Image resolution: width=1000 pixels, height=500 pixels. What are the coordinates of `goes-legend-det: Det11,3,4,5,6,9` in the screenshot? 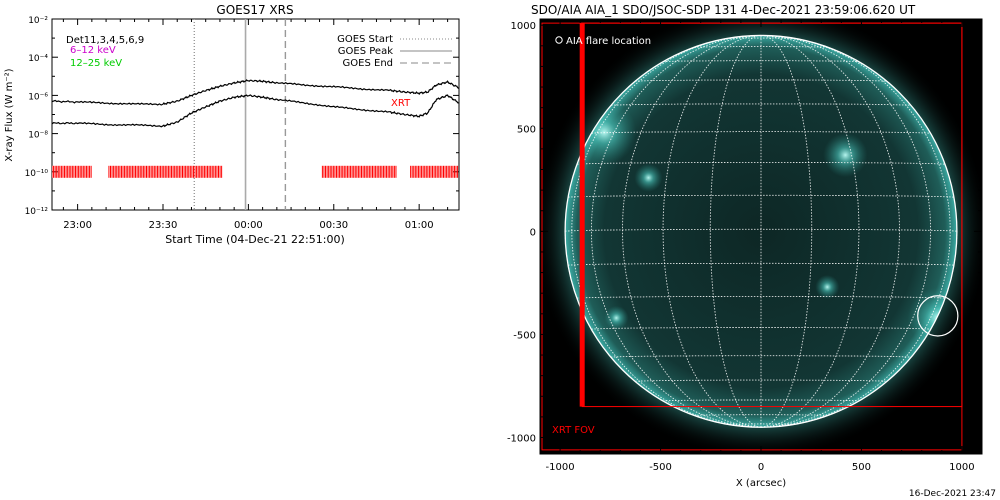 It's located at (105, 40).